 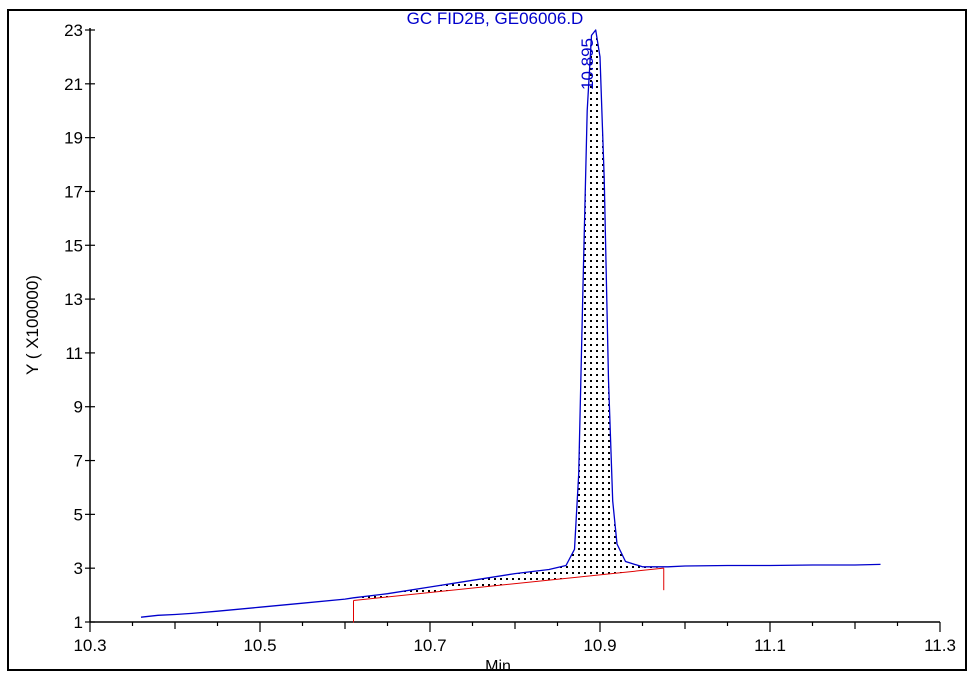 What do you see at coordinates (78, 568) in the screenshot?
I see `y-tick-label: 3` at bounding box center [78, 568].